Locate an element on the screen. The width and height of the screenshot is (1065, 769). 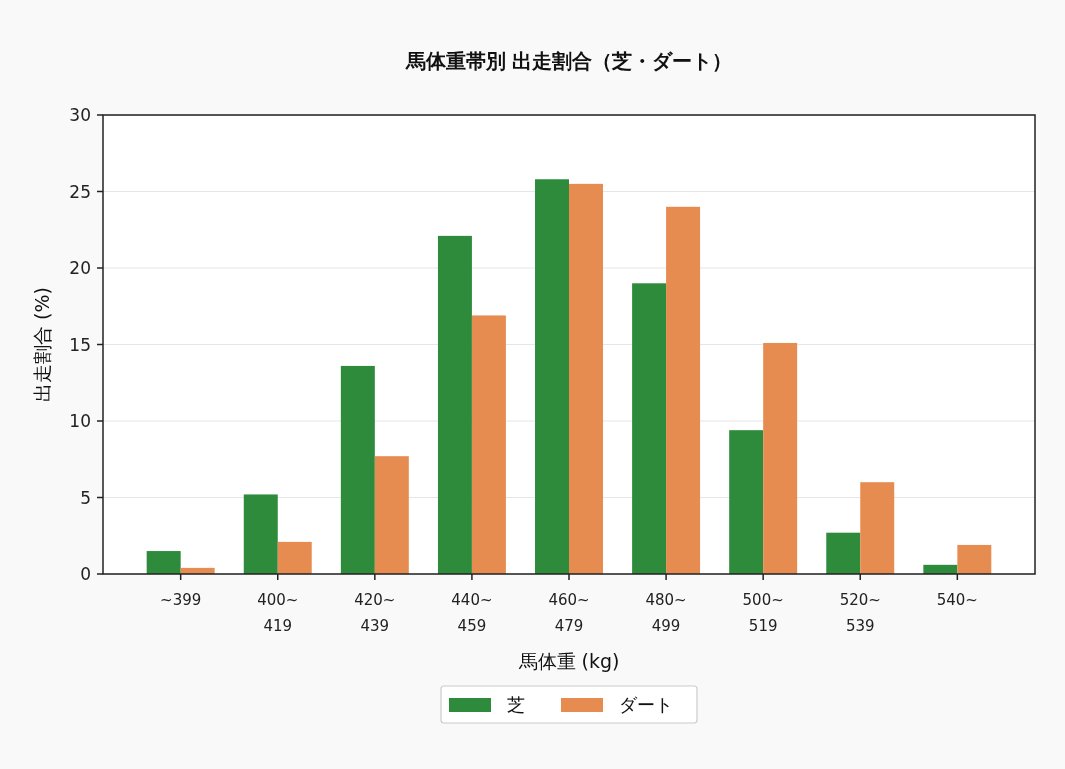
y-tick-label: 30 is located at coordinates (80, 115).